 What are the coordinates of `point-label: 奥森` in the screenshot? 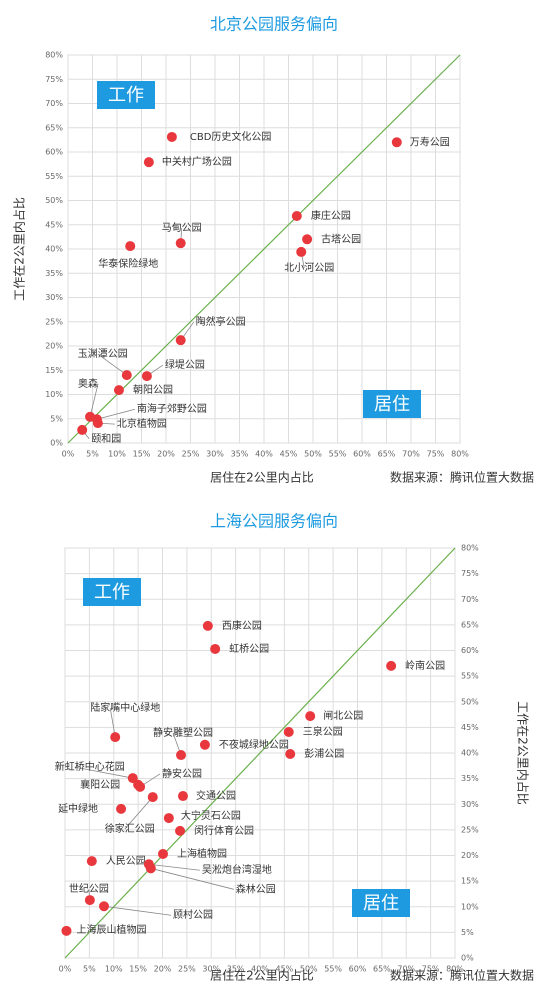 It's located at (88, 383).